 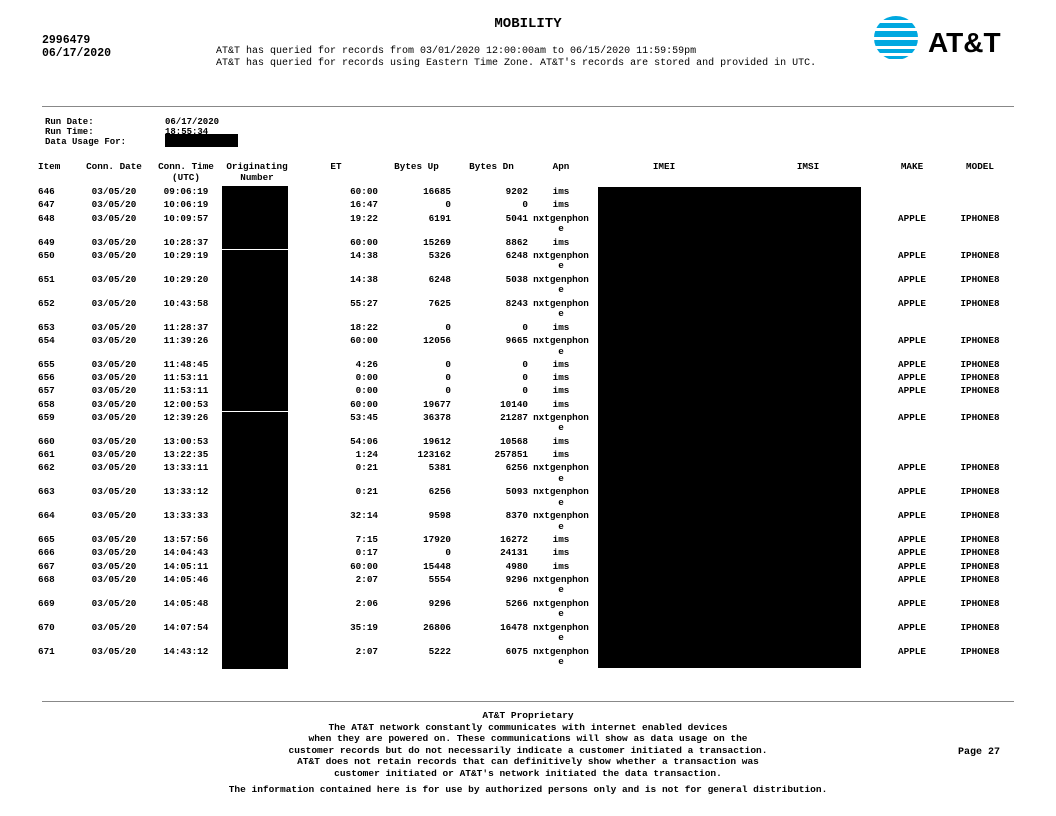 I want to click on page-title: MOBILITY, so click(x=528, y=24).